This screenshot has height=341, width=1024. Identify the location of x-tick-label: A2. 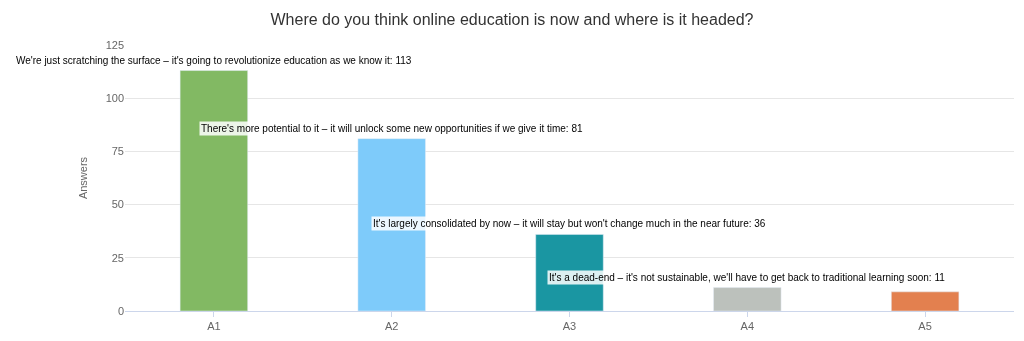
(391, 326).